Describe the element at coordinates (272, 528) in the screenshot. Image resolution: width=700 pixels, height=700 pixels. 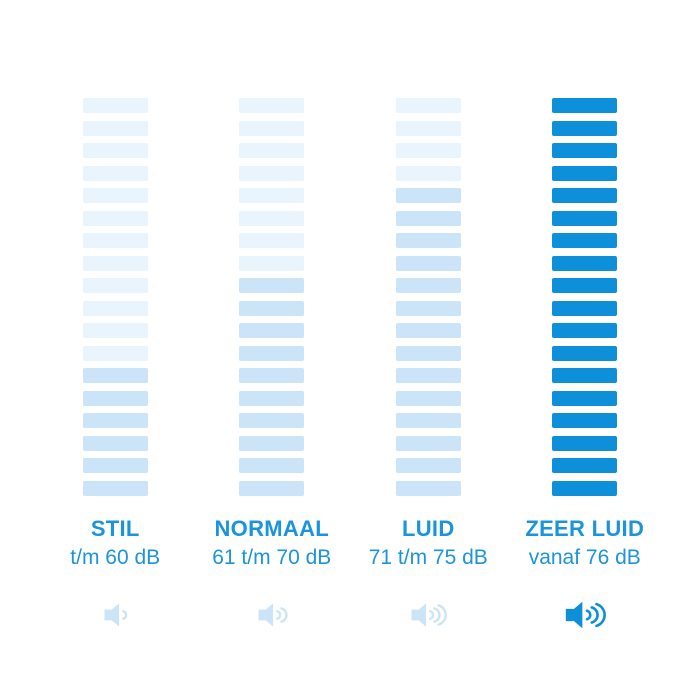
I see `category-label: NORMAAL` at that location.